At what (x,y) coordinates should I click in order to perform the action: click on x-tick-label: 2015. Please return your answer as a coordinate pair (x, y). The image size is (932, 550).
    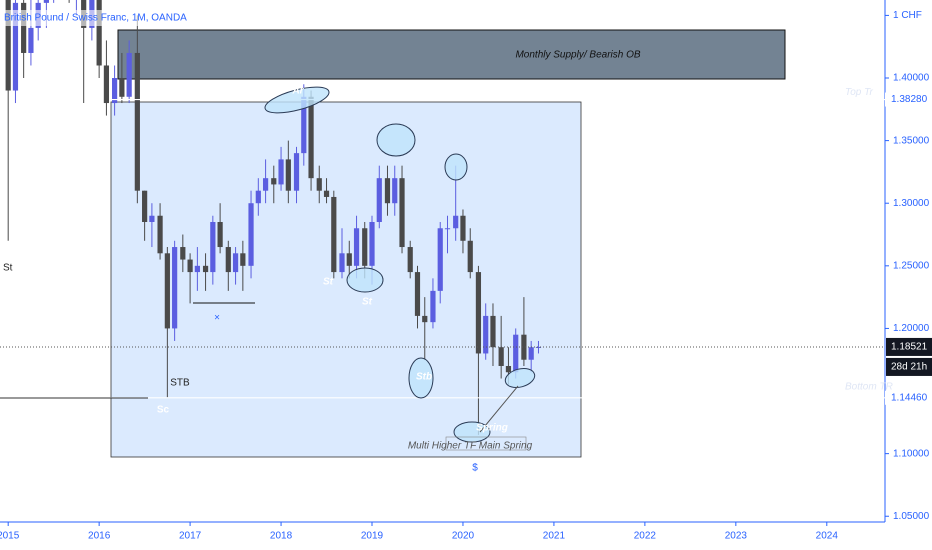
    Looking at the image, I should click on (10, 536).